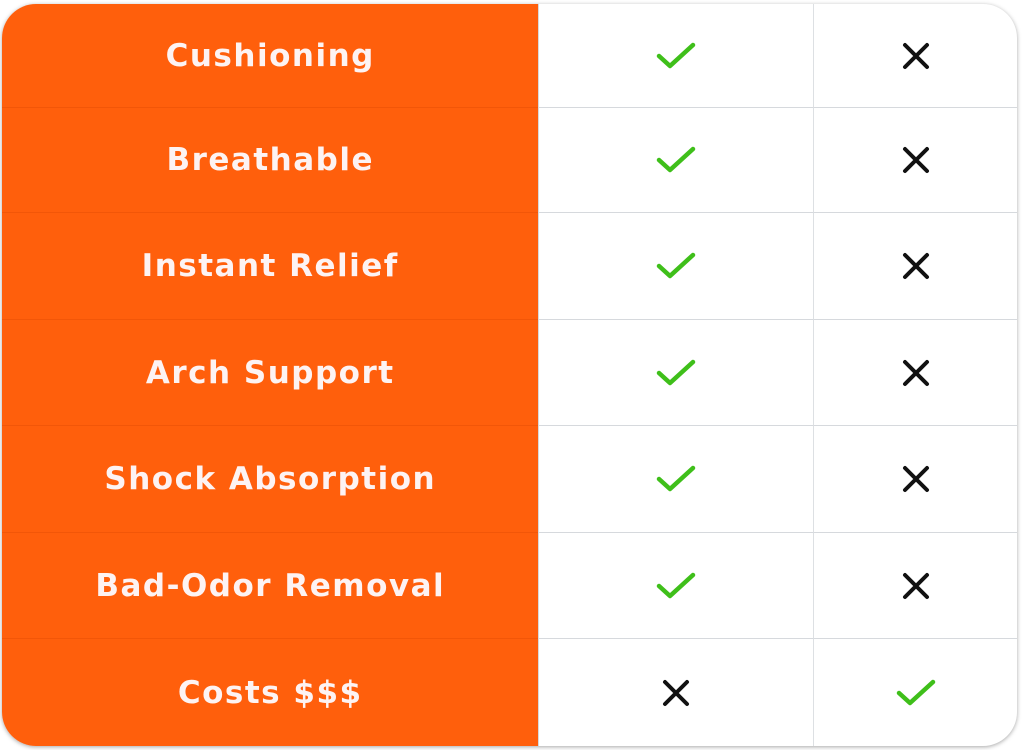 This screenshot has height=750, width=1024. I want to click on feature-label: Bad-Odor Removal, so click(270, 586).